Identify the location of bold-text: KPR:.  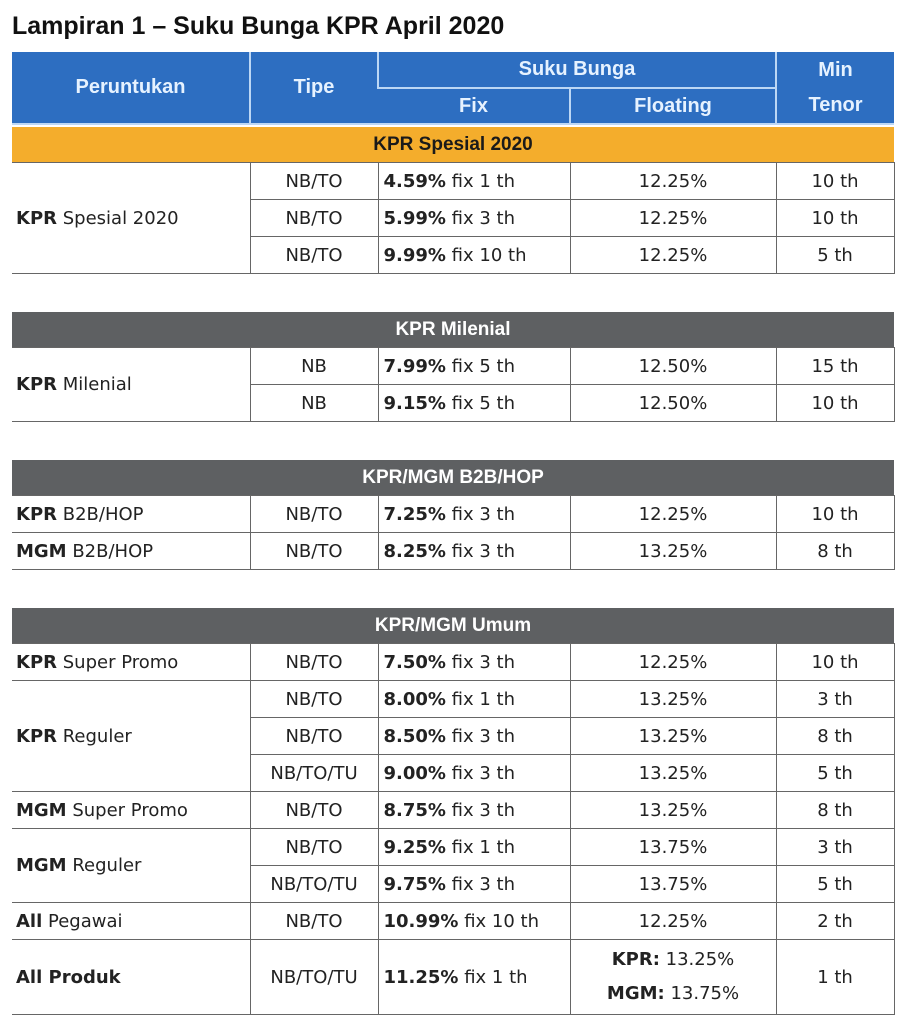
(635, 959).